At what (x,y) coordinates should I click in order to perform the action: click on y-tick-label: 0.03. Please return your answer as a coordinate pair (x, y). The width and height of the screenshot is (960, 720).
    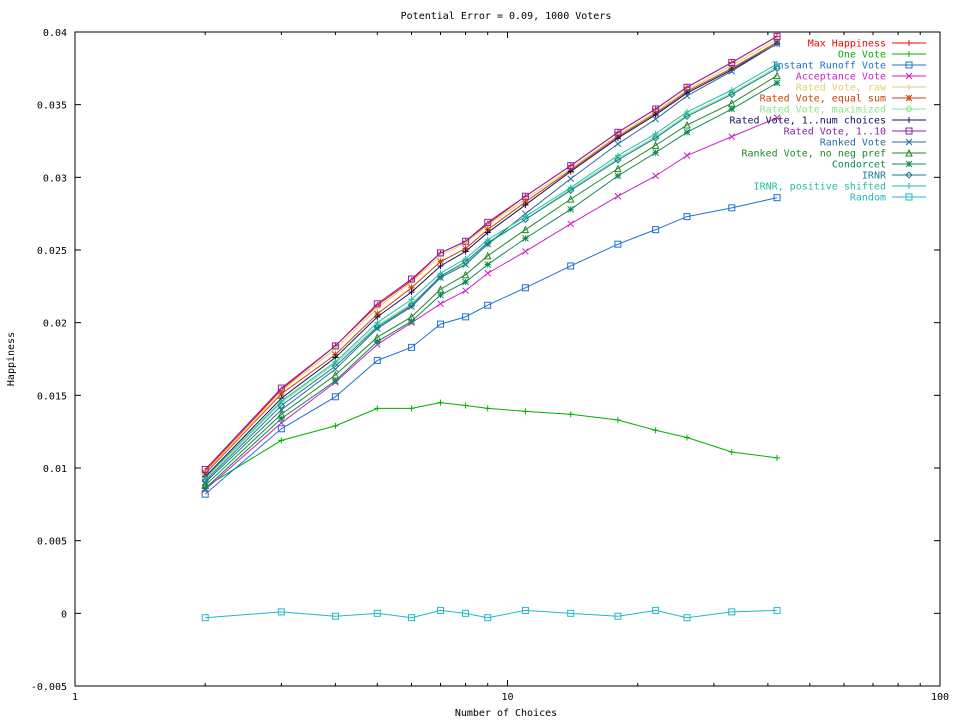
    Looking at the image, I should click on (55, 178).